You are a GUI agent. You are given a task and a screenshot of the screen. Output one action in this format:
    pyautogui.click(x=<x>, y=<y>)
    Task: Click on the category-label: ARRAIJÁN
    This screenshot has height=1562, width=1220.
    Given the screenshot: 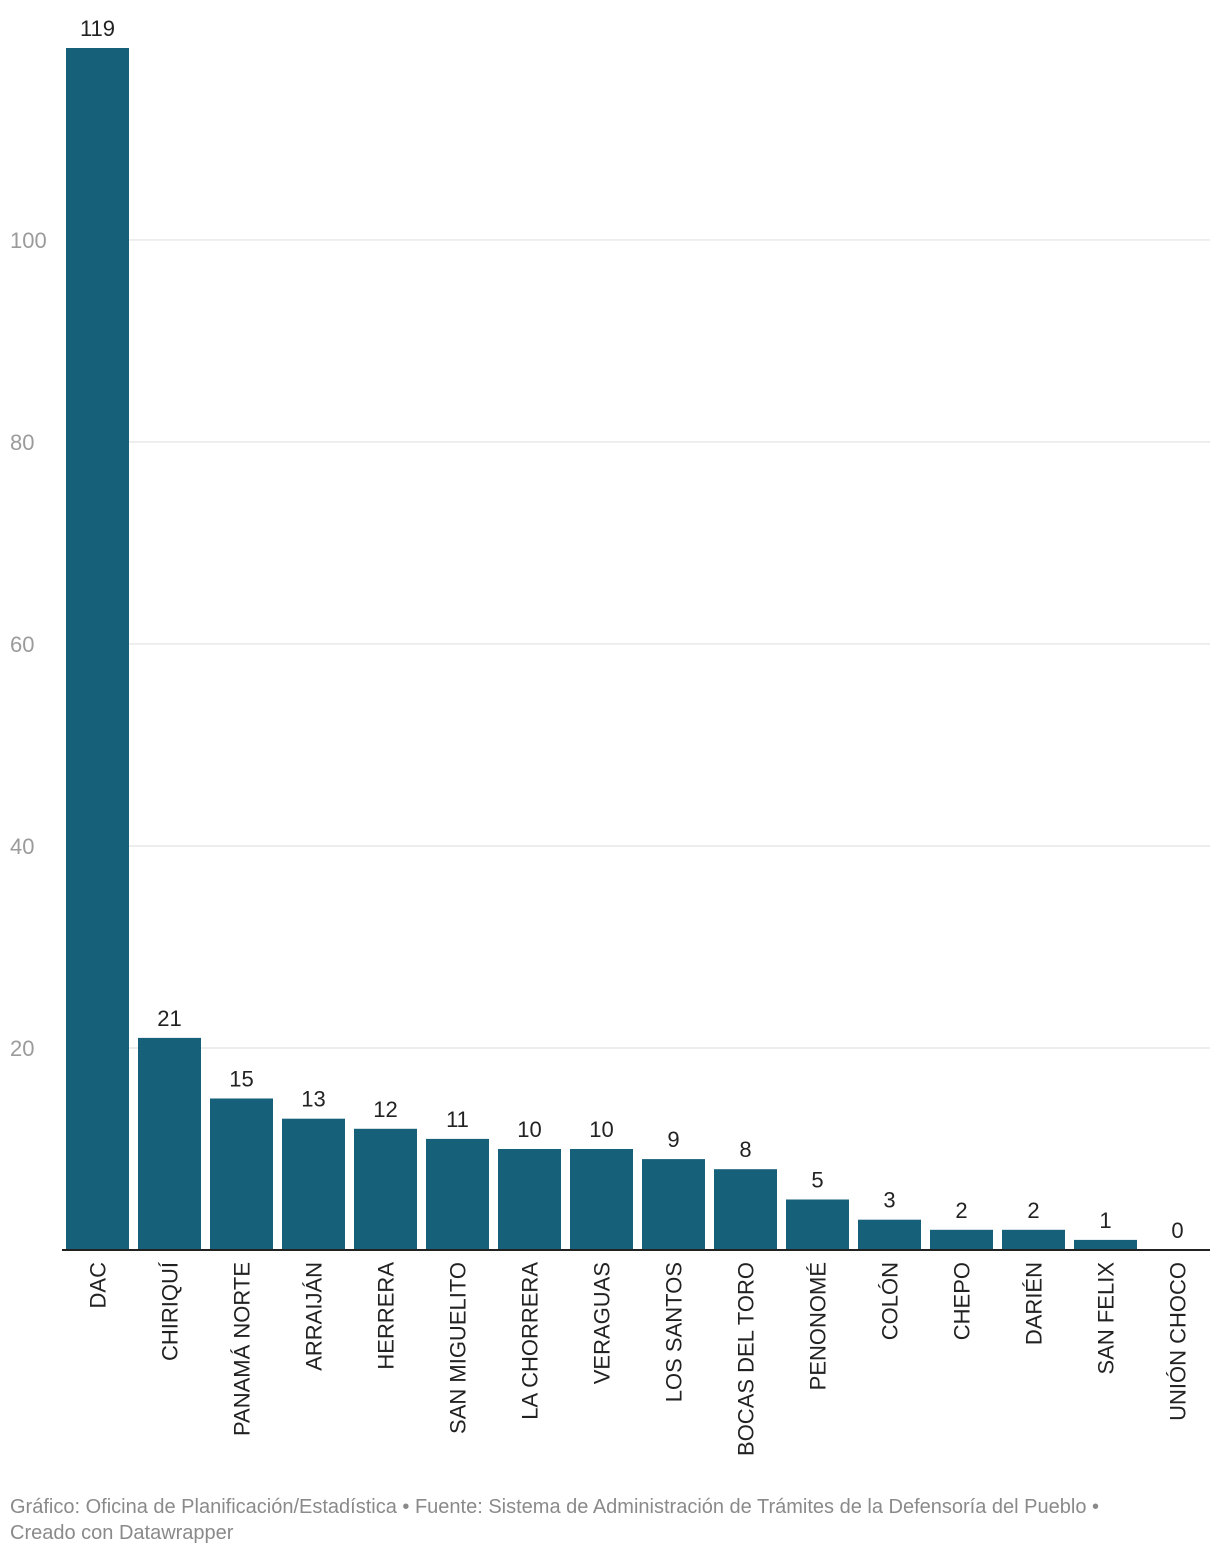 What is the action you would take?
    pyautogui.click(x=314, y=1316)
    